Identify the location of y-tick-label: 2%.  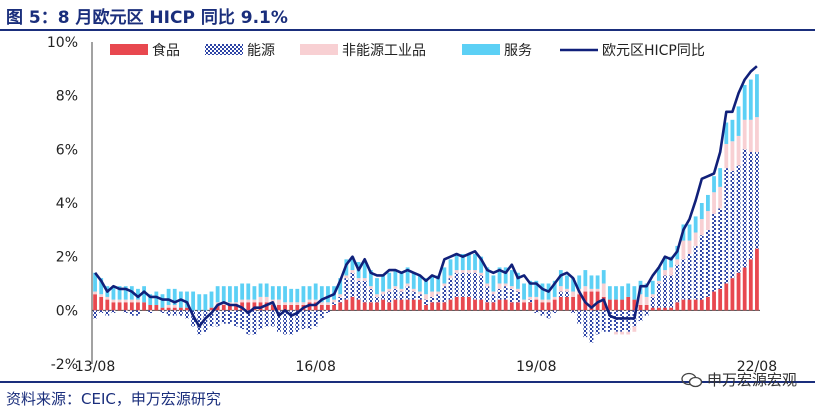
(67, 258).